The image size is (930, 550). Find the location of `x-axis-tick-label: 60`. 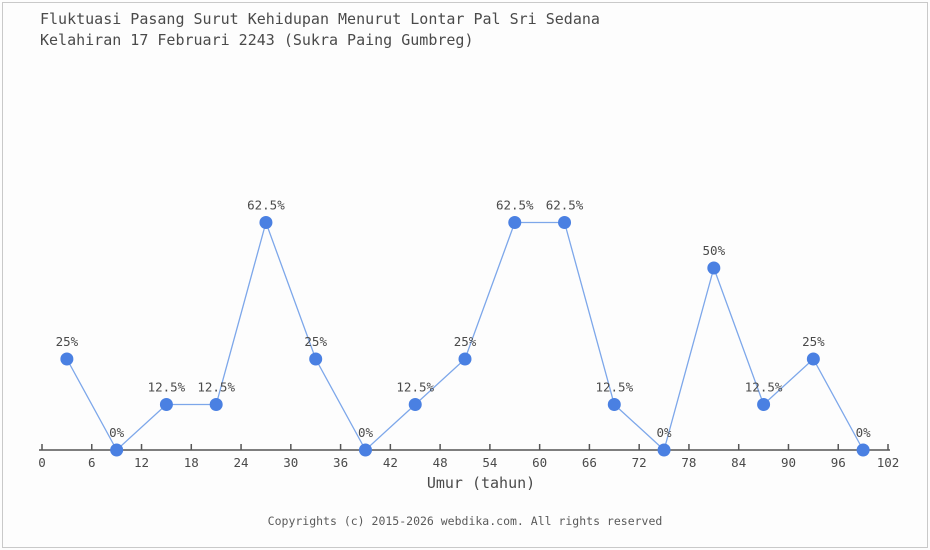

x-axis-tick-label: 60 is located at coordinates (539, 462).